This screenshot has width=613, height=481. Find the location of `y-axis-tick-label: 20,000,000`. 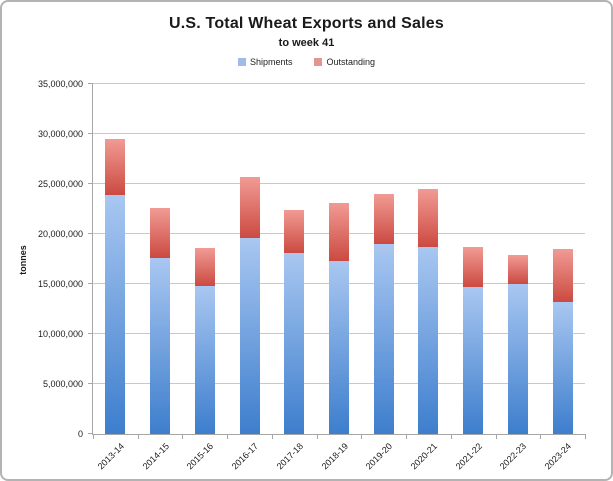

y-axis-tick-label: 20,000,000 is located at coordinates (60, 234).